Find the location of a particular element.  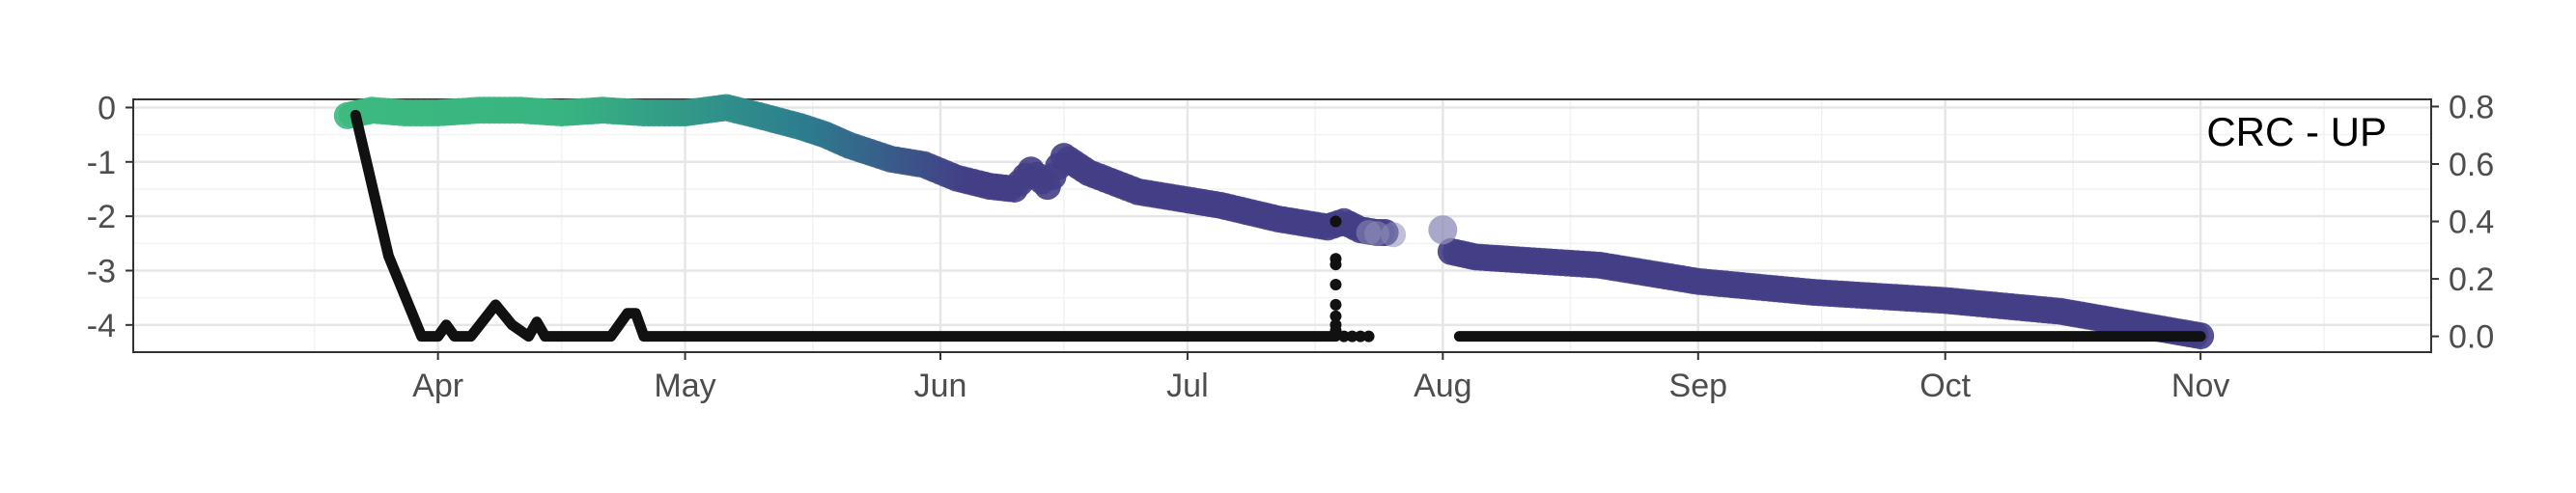

y-right-tick-label: 0.8 is located at coordinates (2472, 107).